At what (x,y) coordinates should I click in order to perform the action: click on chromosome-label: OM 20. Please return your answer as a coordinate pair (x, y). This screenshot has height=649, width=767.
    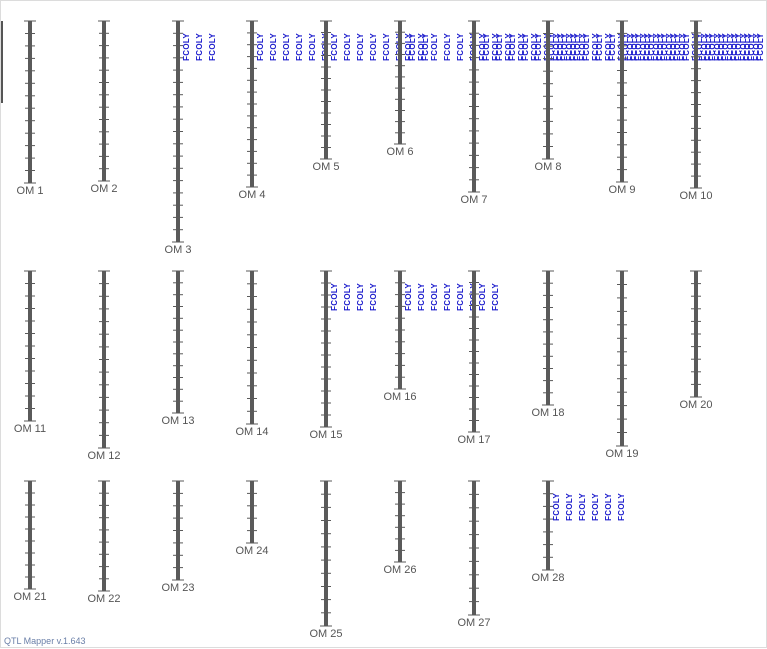
    Looking at the image, I should click on (695, 405).